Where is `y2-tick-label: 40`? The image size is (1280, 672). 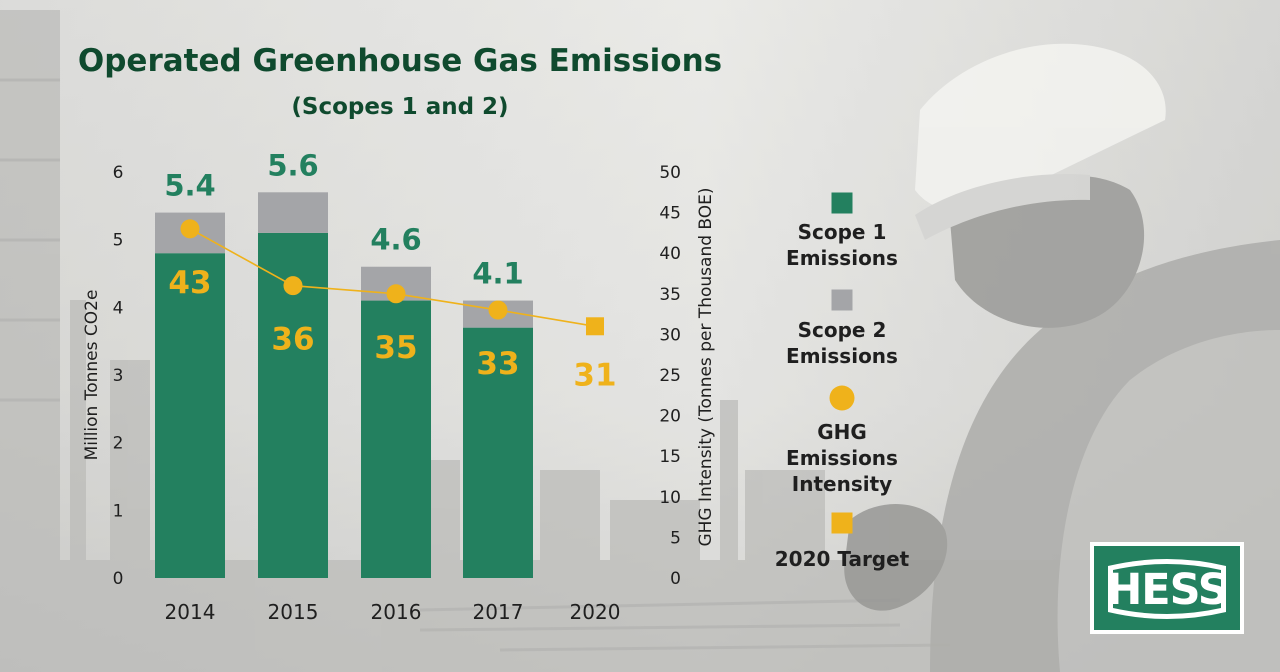 y2-tick-label: 40 is located at coordinates (670, 254).